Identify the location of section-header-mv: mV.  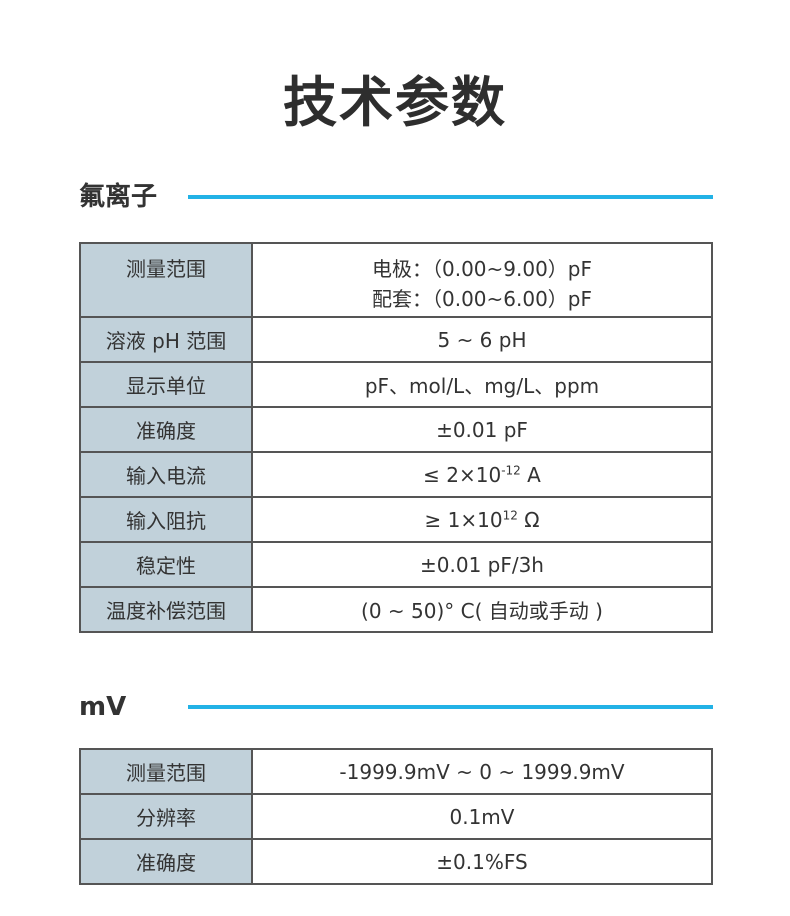
(396, 707).